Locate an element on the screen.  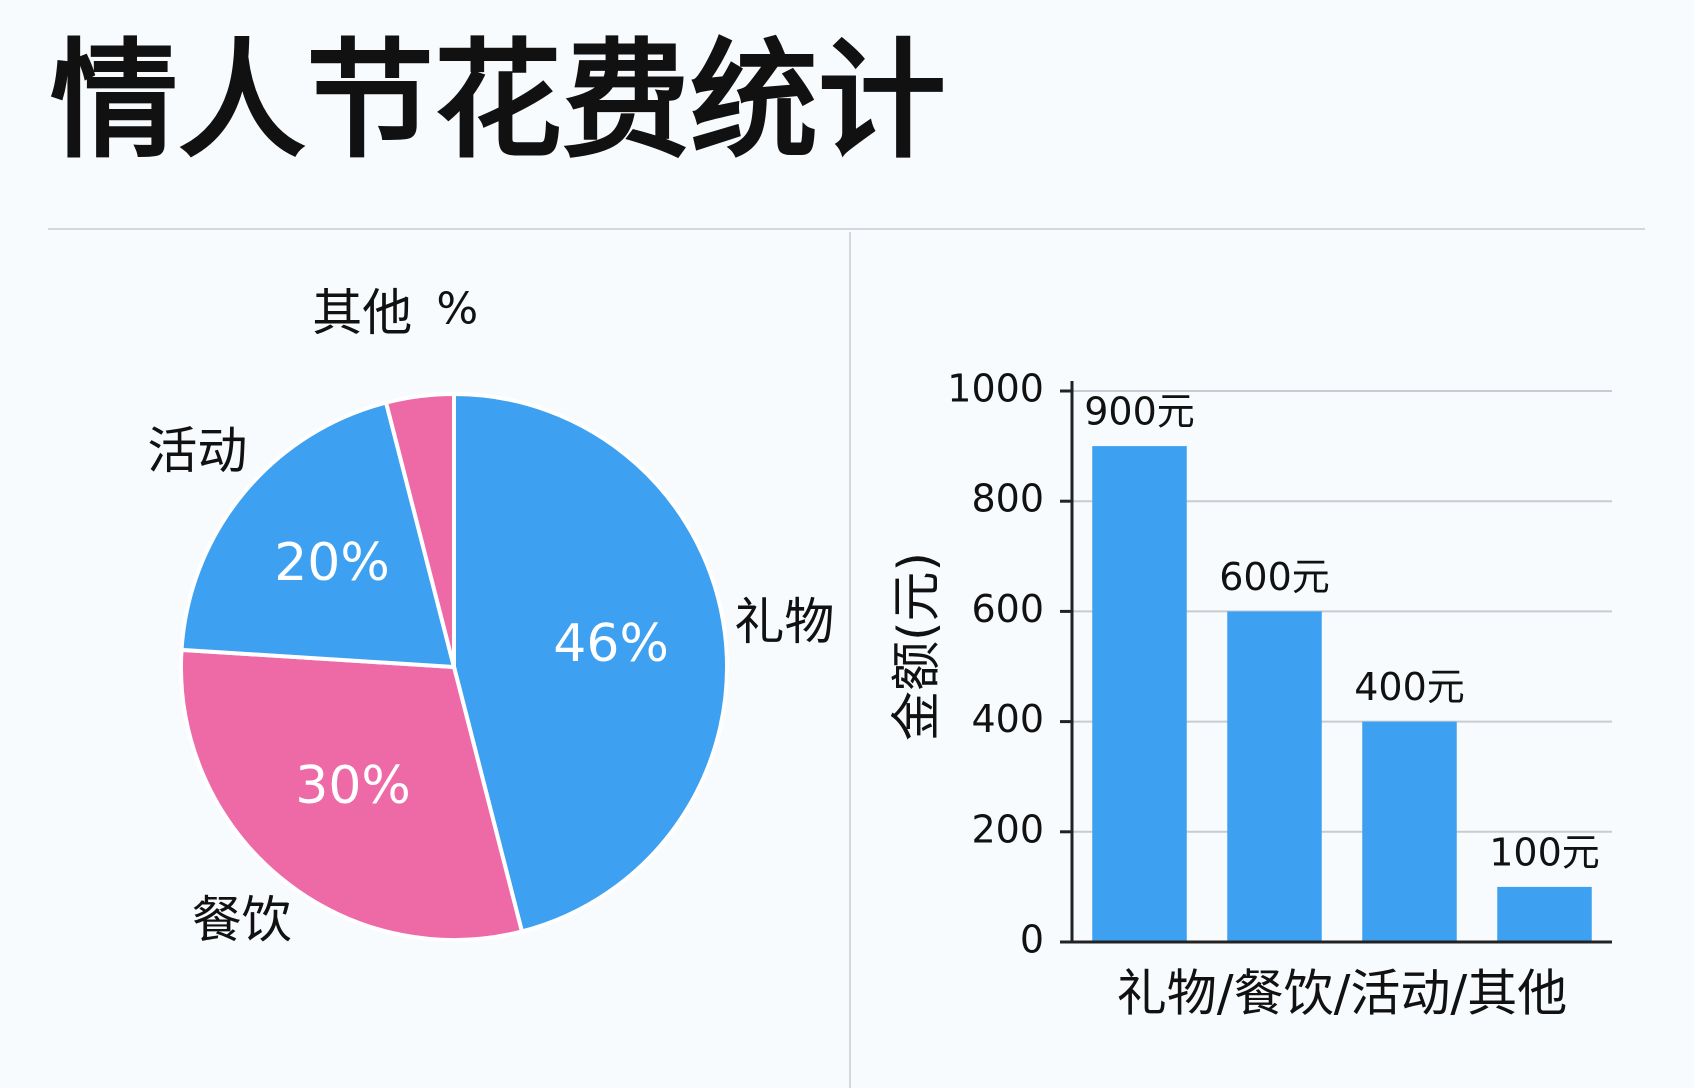
value-label: % is located at coordinates (457, 309).